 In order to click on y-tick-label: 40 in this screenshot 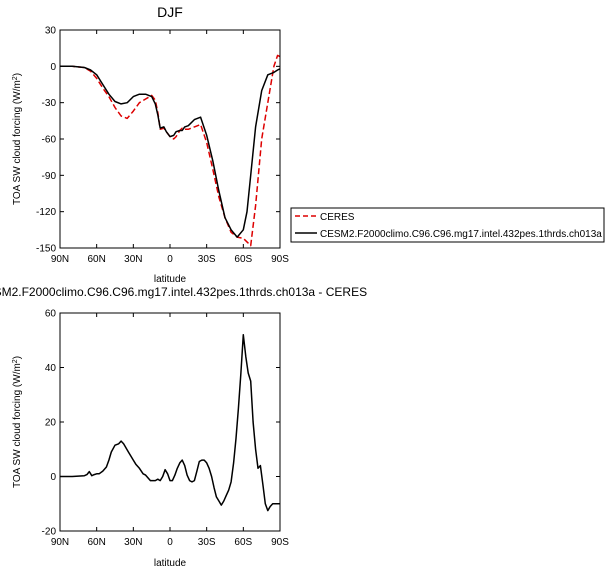, I will do `click(51, 368)`.